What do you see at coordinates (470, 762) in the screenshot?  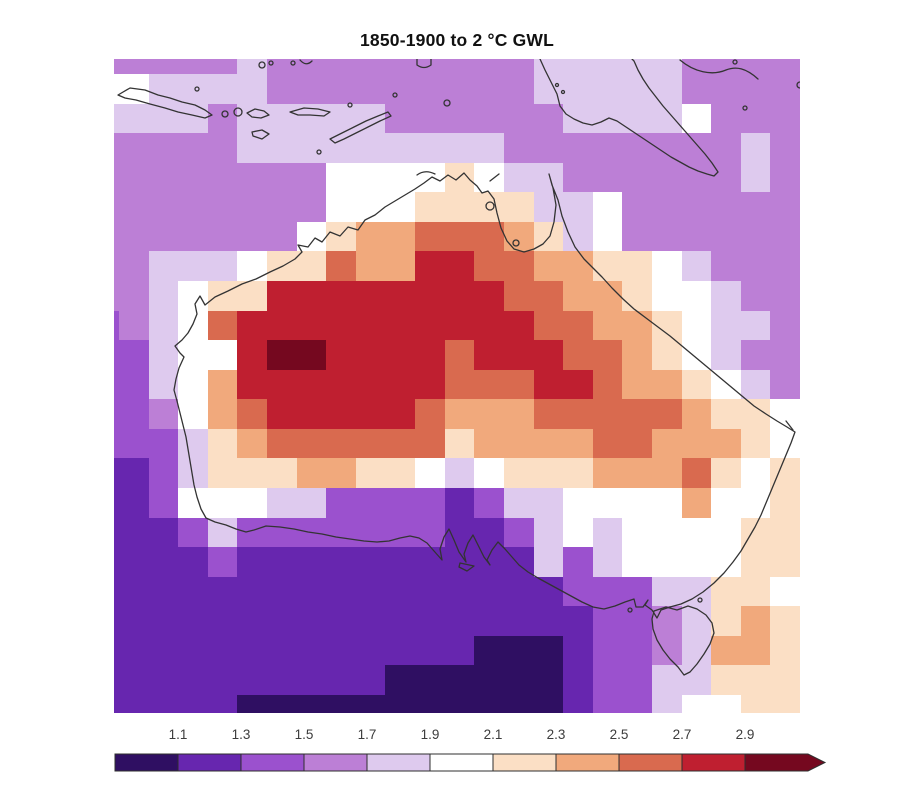 I see `colorbar-bar` at bounding box center [470, 762].